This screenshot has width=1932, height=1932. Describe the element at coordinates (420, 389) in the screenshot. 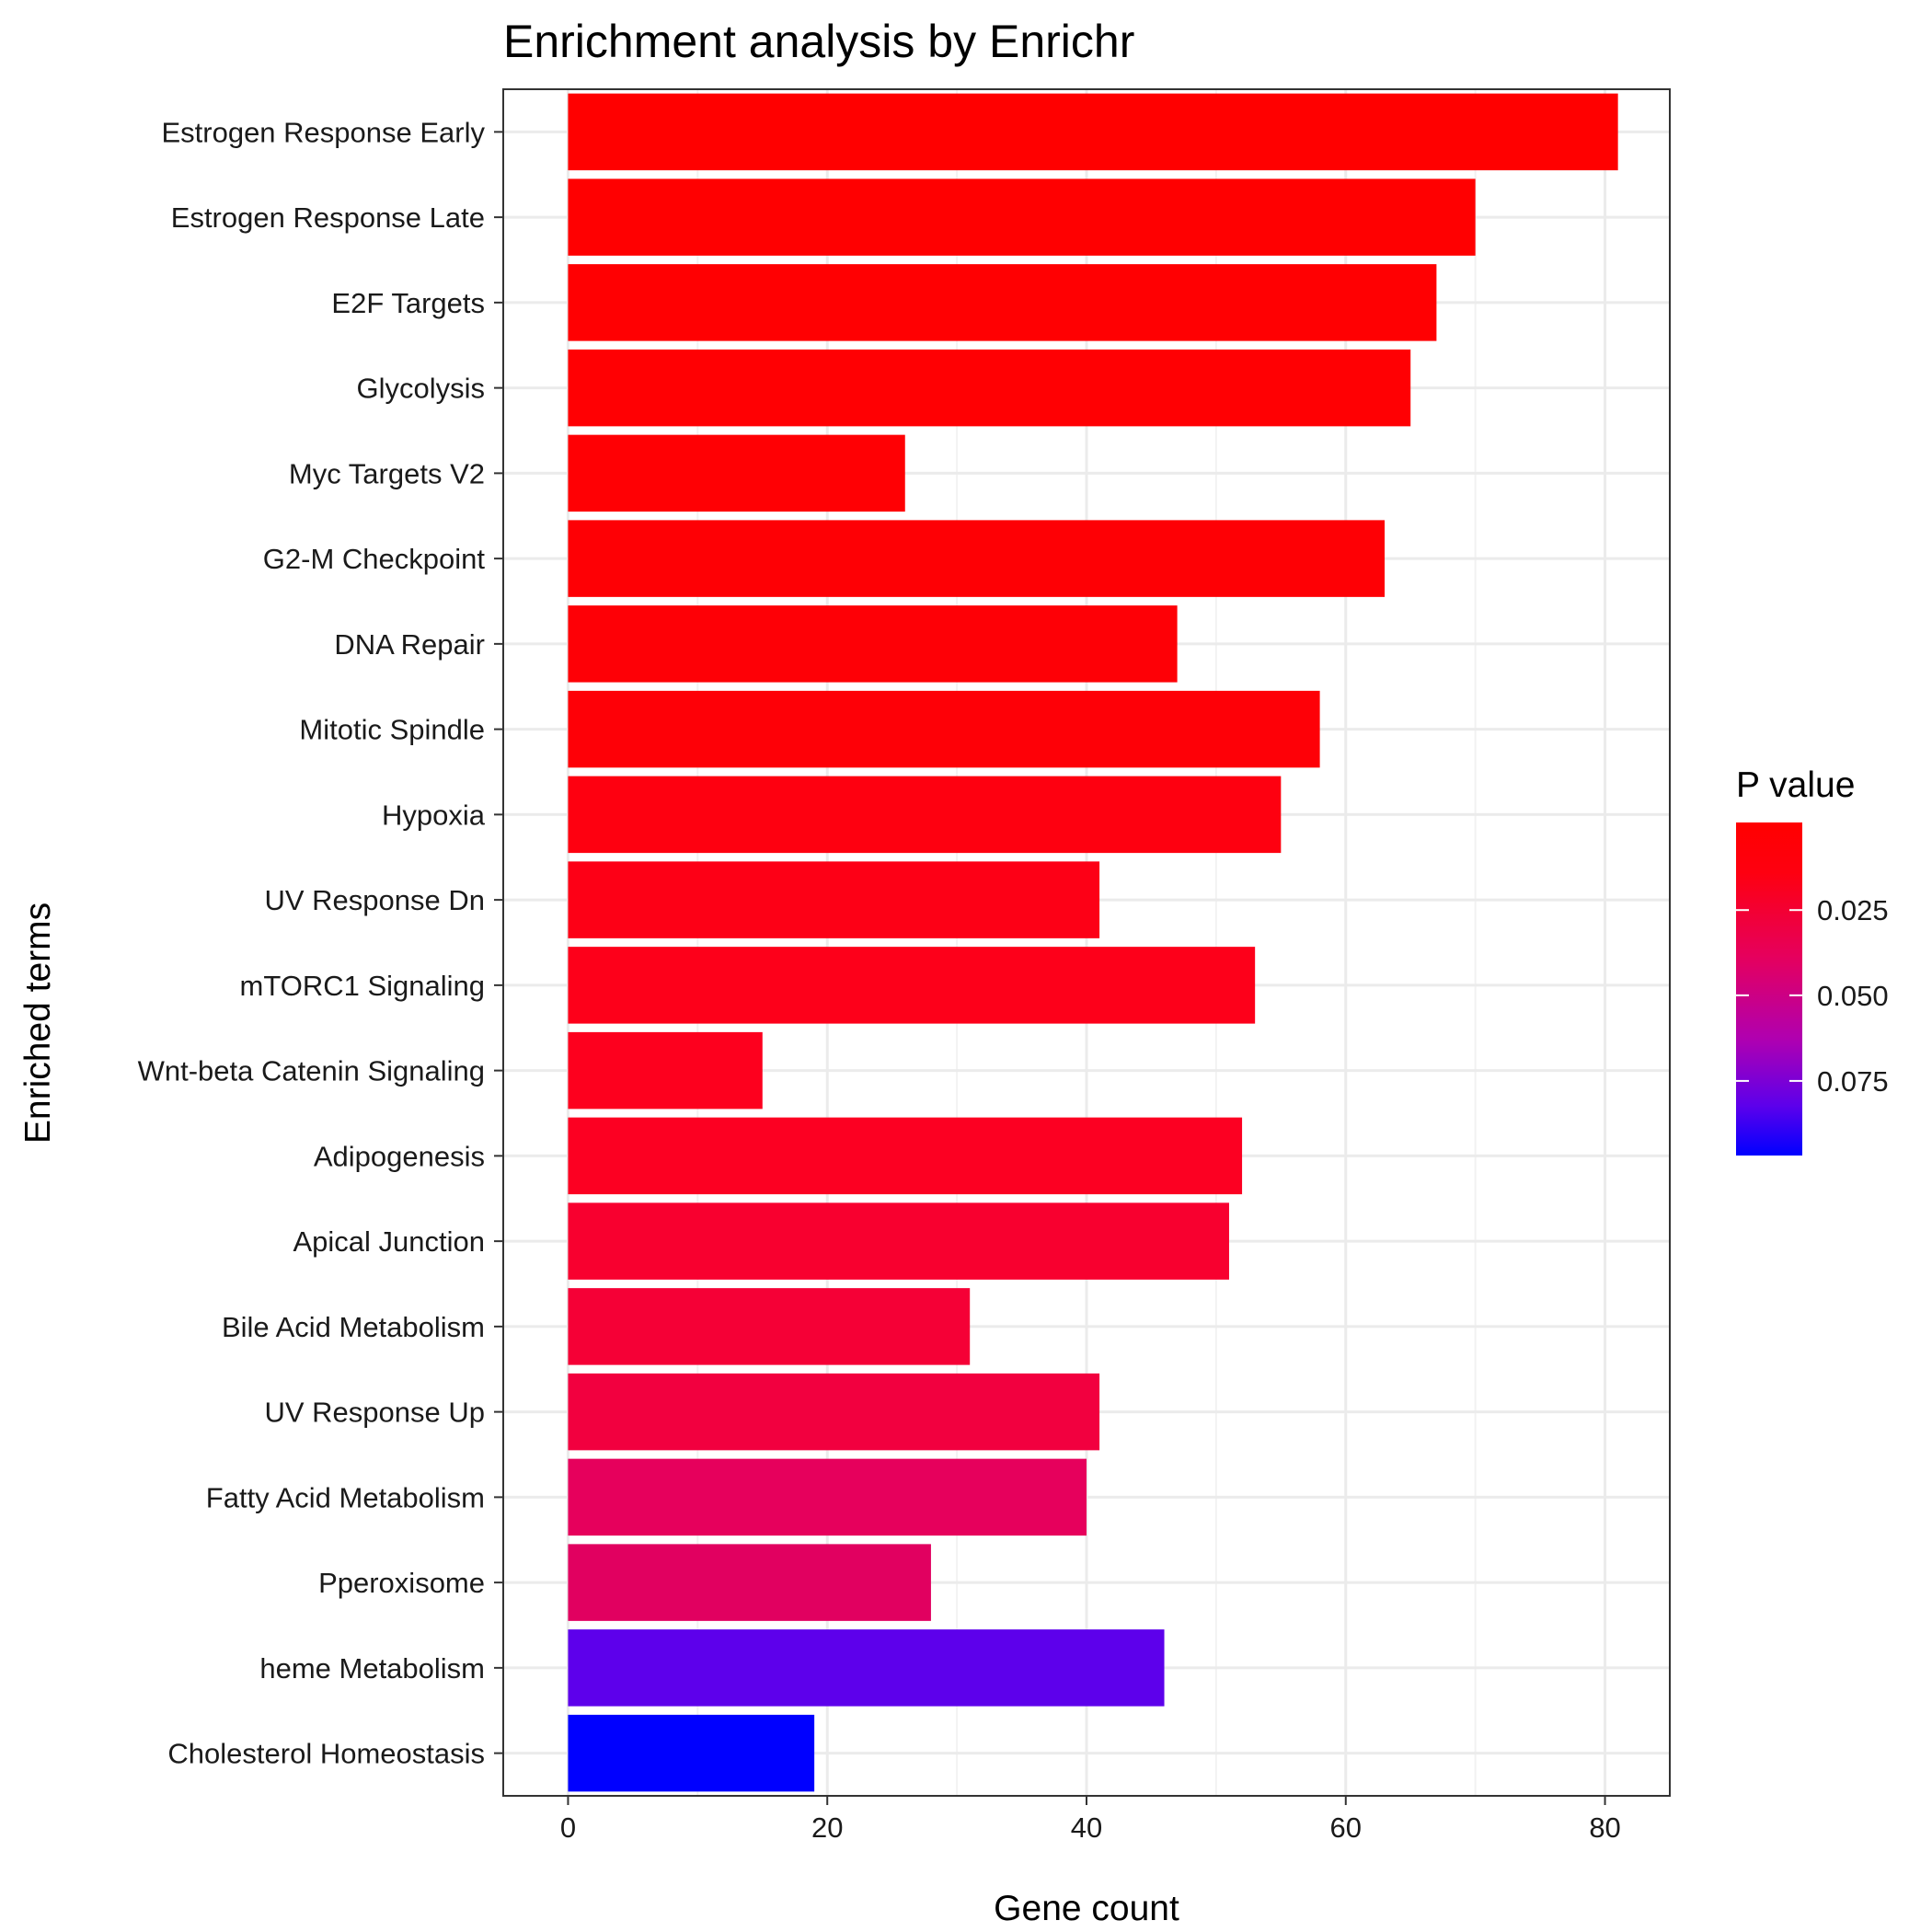

I see `y-tick-label: Glycolysis` at that location.